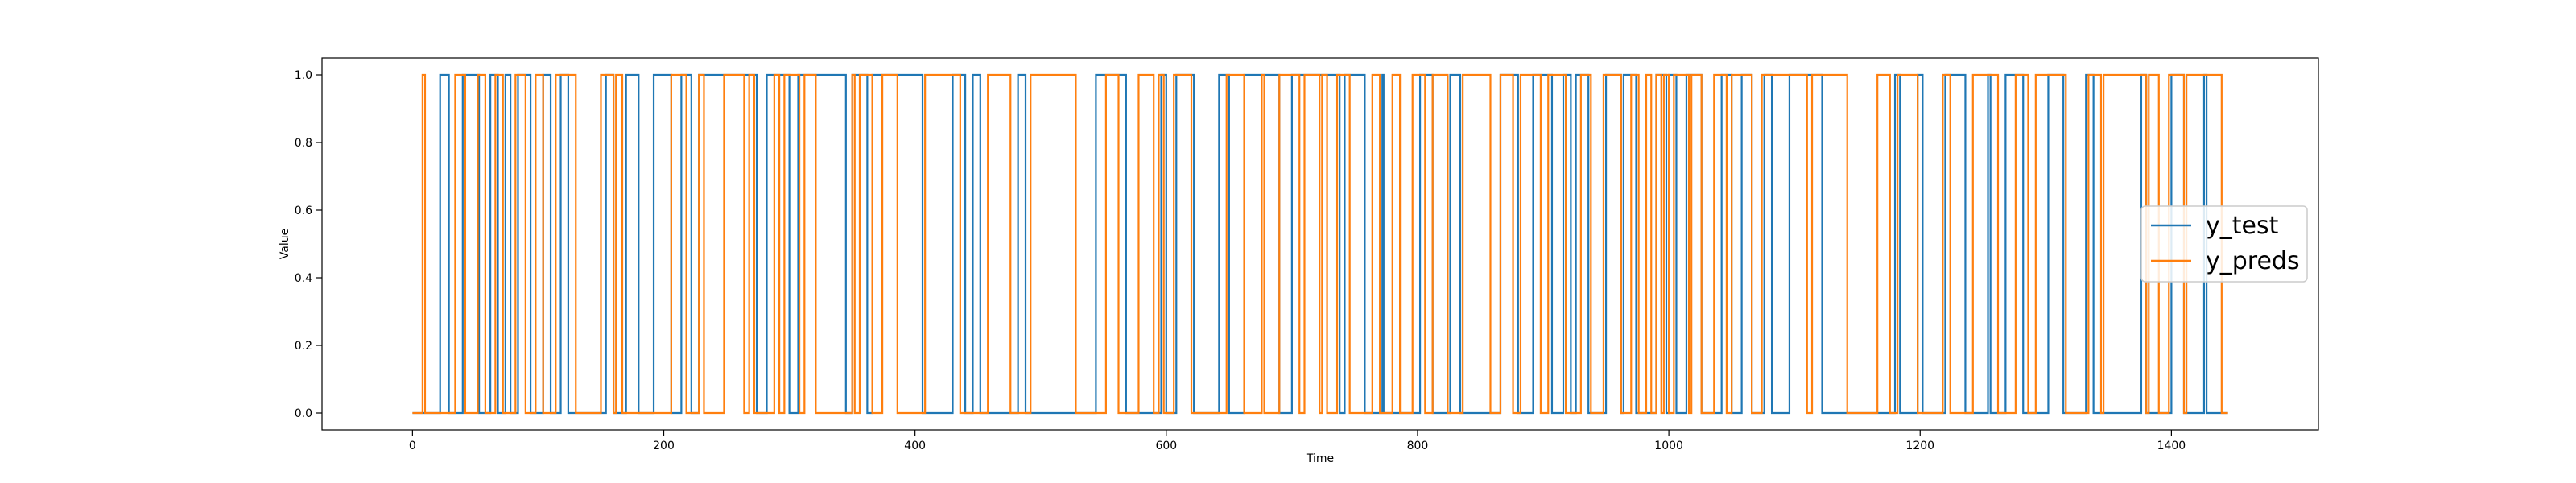  What do you see at coordinates (412, 446) in the screenshot?
I see `x-tick-label: 0` at bounding box center [412, 446].